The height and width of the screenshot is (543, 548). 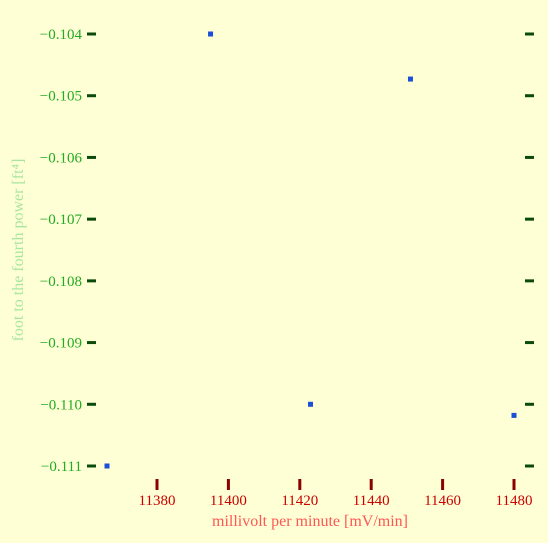 What do you see at coordinates (442, 501) in the screenshot?
I see `x-tick-label: 11460` at bounding box center [442, 501].